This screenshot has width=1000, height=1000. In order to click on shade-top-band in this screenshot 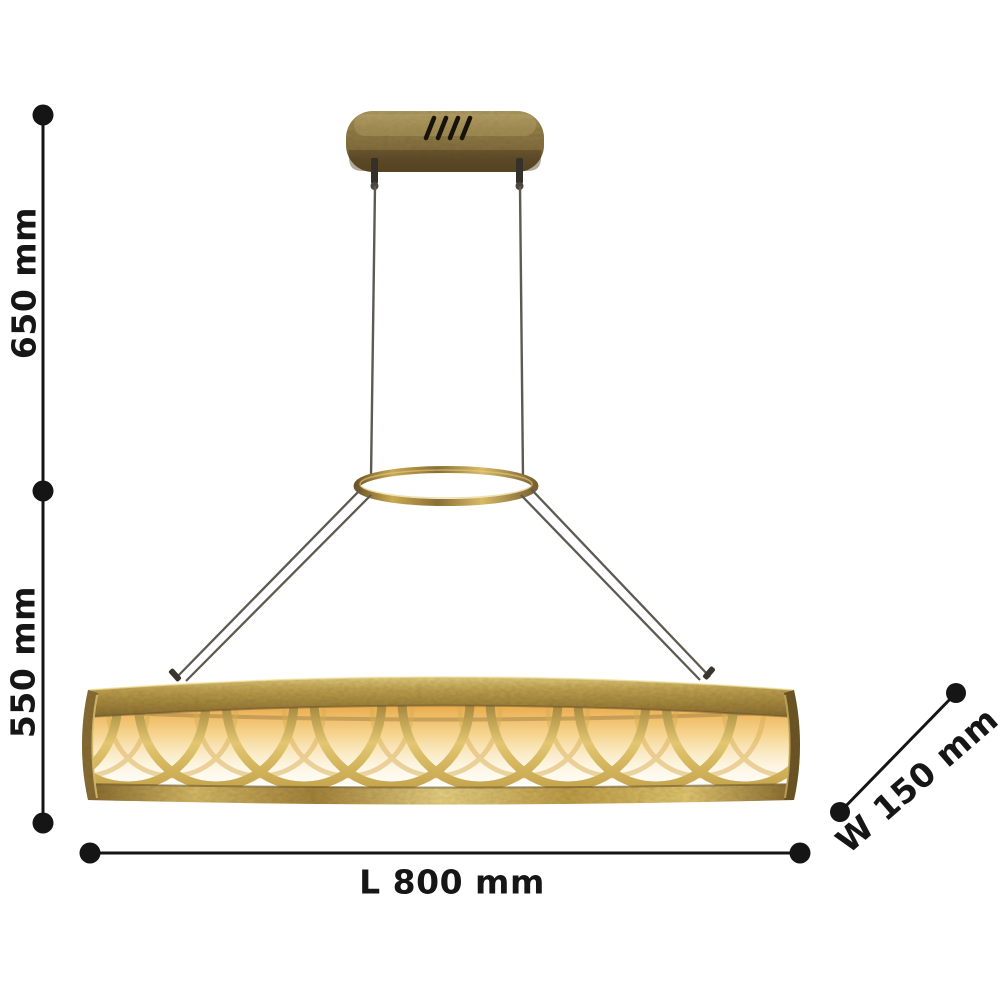, I will do `click(441, 697)`.